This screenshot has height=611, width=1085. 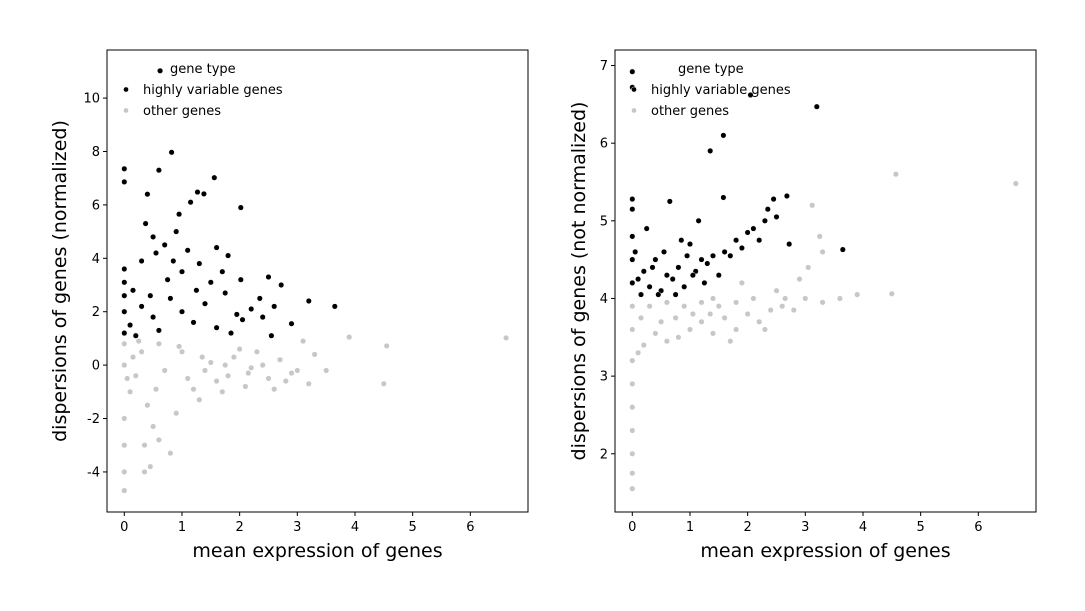 What do you see at coordinates (317, 551) in the screenshot?
I see `x-axis-label: mean expression of genes` at bounding box center [317, 551].